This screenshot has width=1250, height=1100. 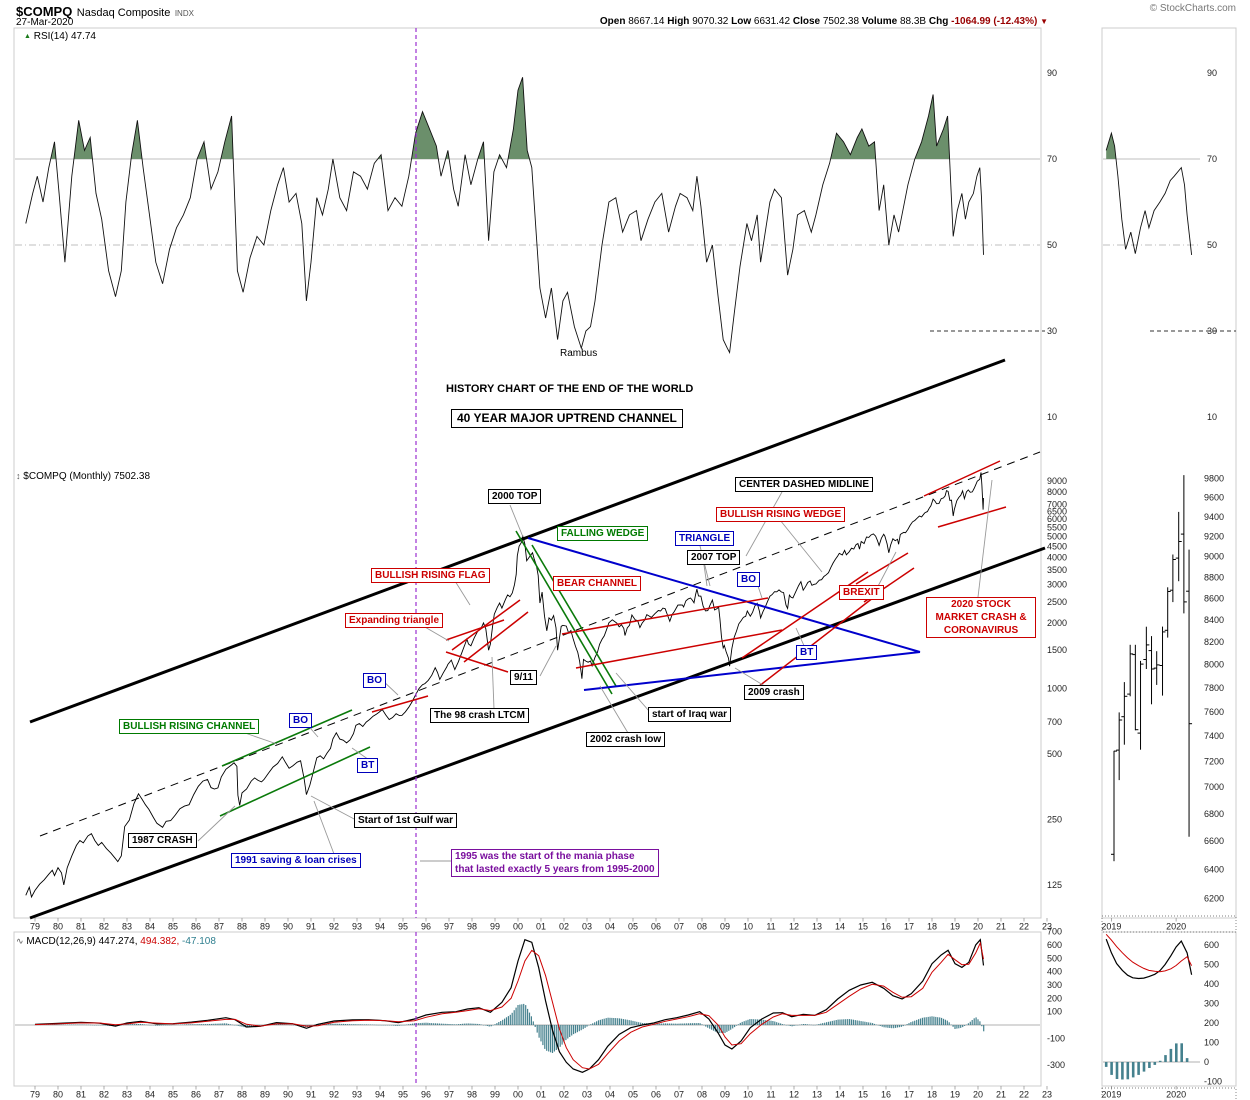 What do you see at coordinates (199, 941) in the screenshot?
I see `macd-hist-value: -47.108` at bounding box center [199, 941].